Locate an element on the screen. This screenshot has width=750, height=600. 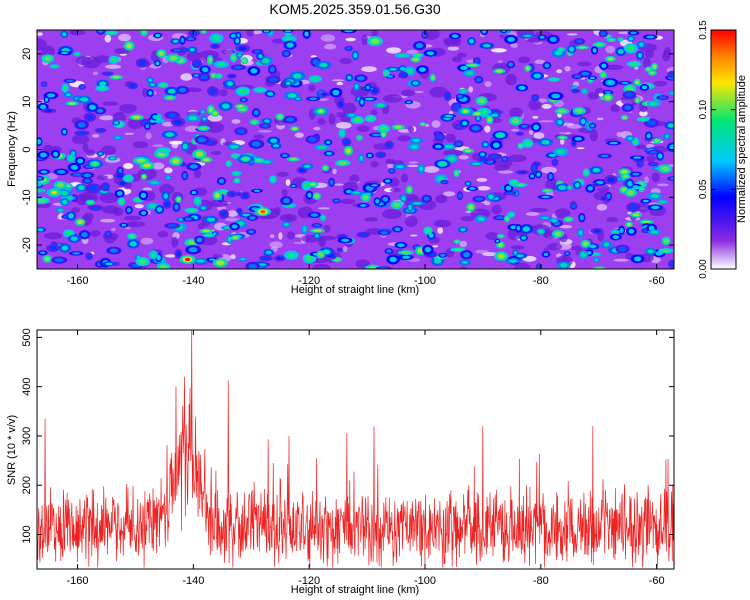
x-tick-label: -60 is located at coordinates (657, 581).